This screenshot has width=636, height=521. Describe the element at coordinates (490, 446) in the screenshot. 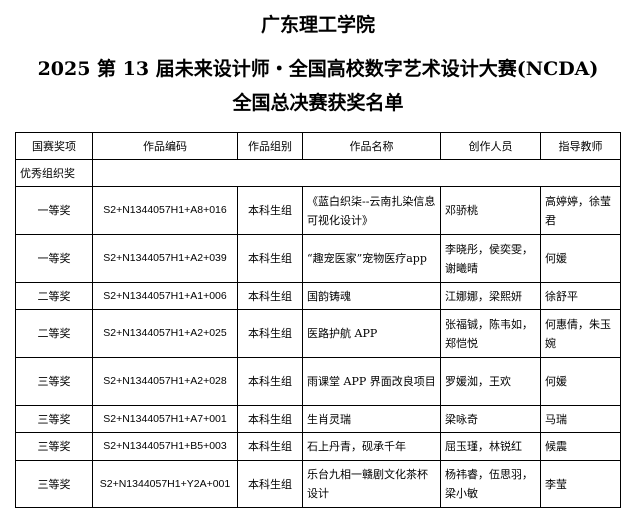

I see `cell-creators: 屈玉瑾，林锐红` at that location.